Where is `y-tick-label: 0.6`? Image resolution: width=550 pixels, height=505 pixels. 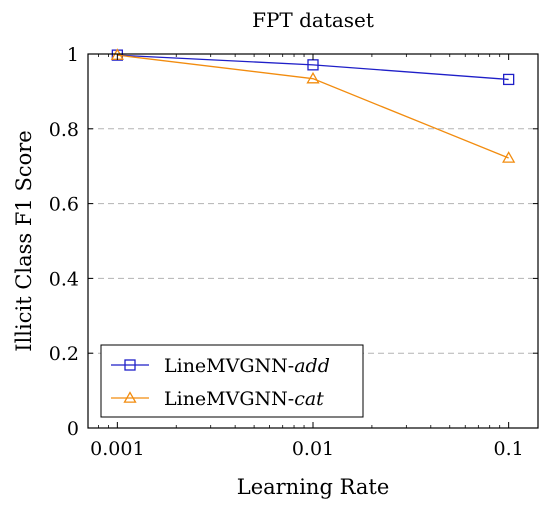
y-tick-label: 0.6 is located at coordinates (64, 205).